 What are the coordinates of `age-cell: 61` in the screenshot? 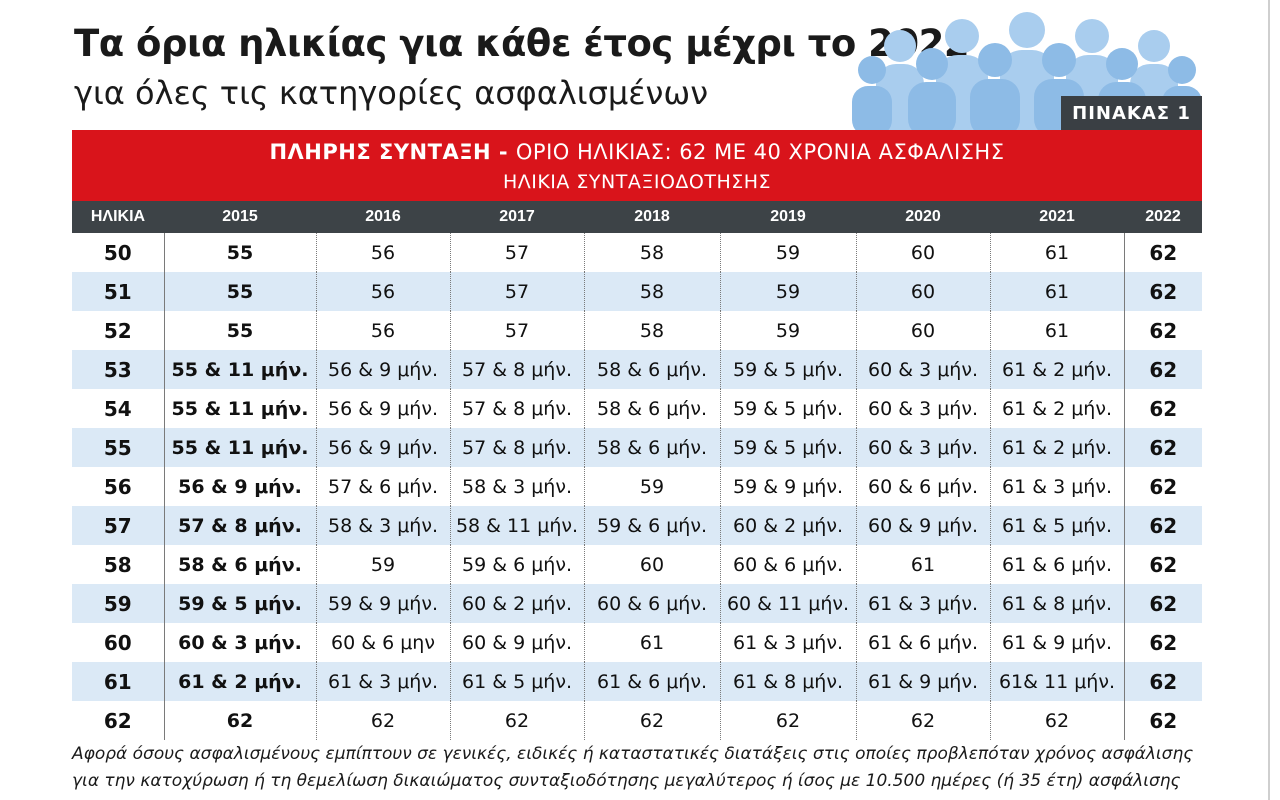 It's located at (118, 681).